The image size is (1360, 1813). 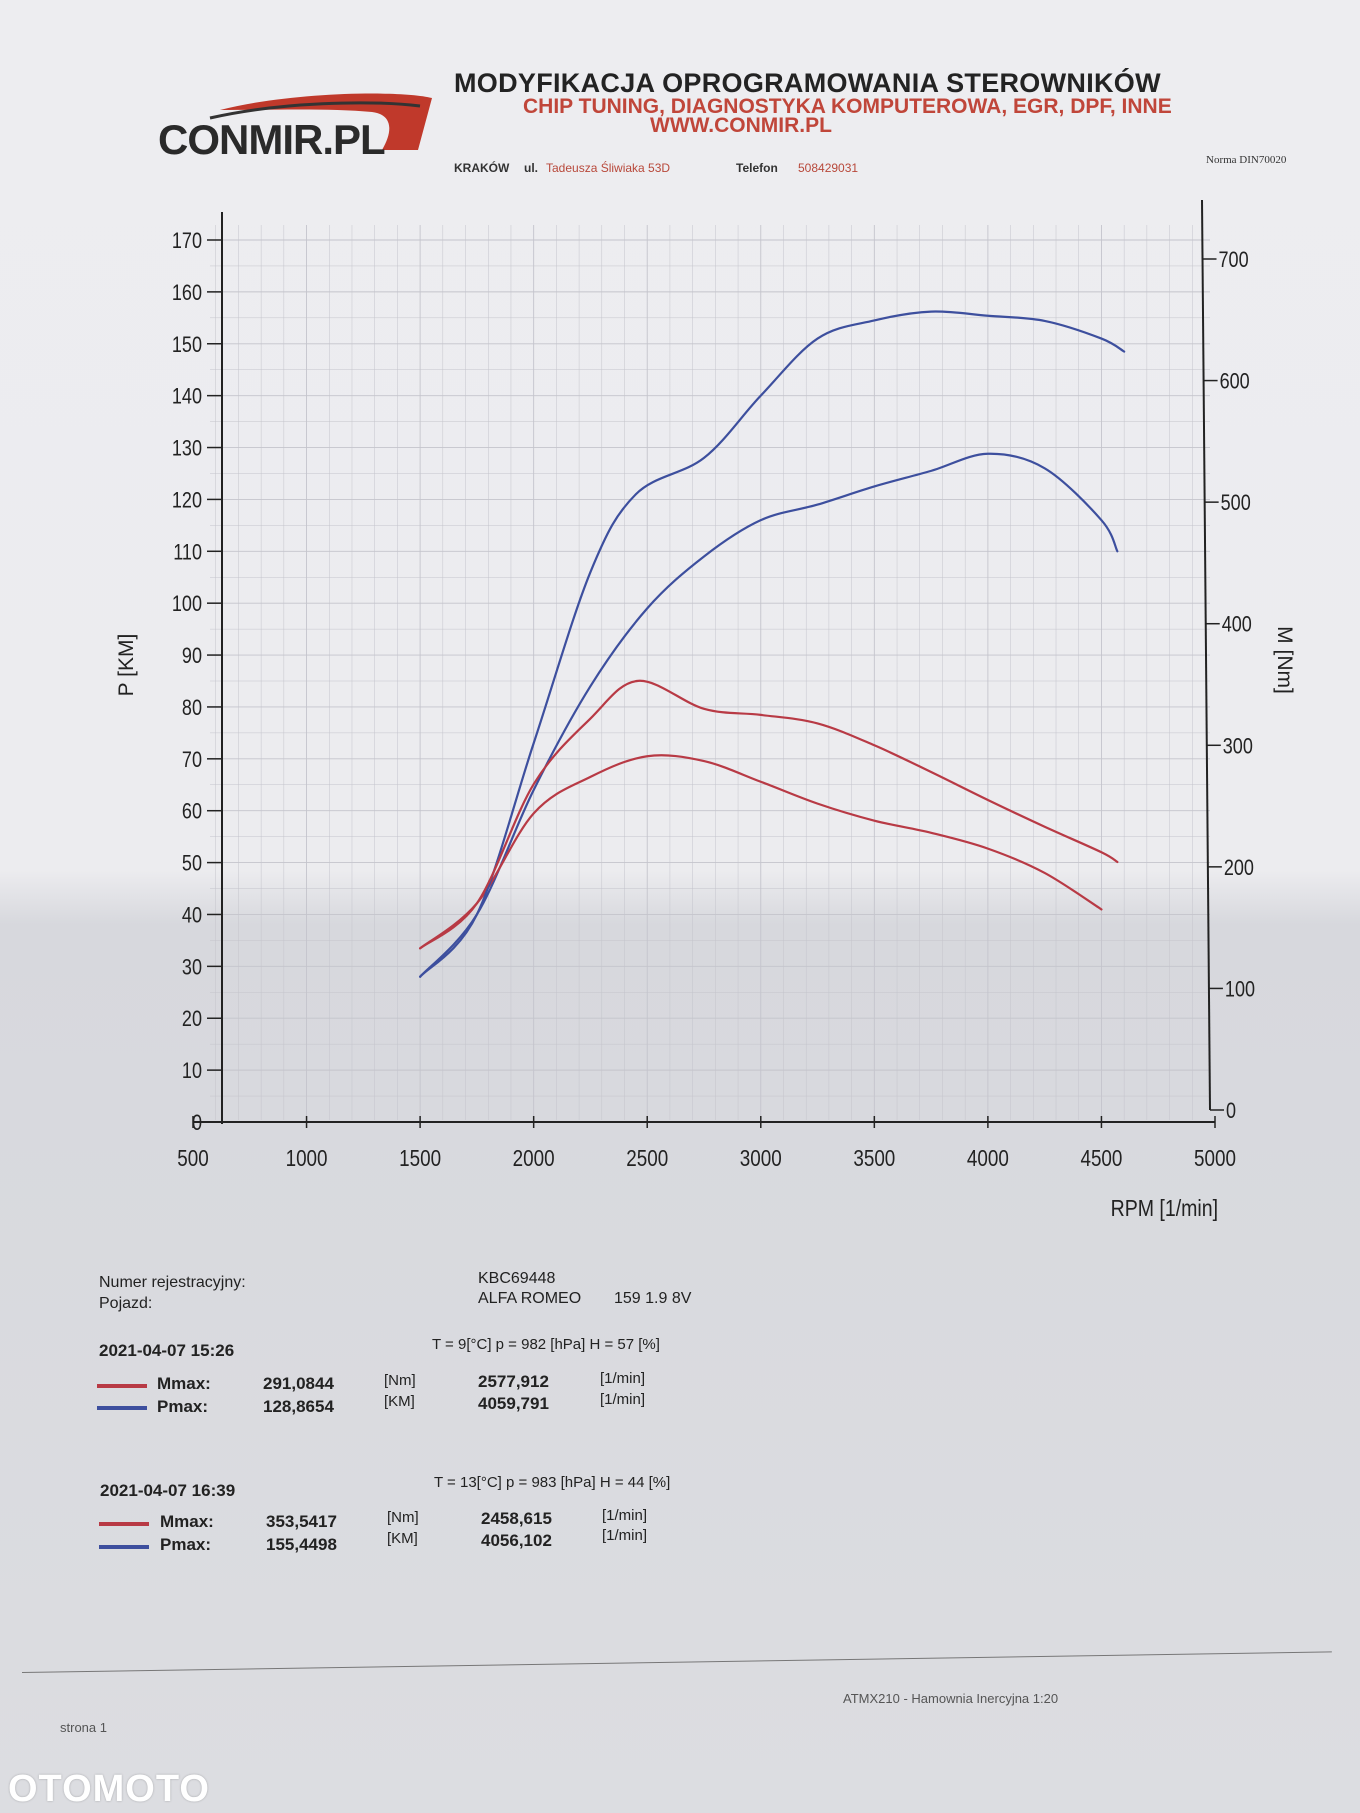 I want to click on x-tick-label: 4500, so click(x=1101, y=1158).